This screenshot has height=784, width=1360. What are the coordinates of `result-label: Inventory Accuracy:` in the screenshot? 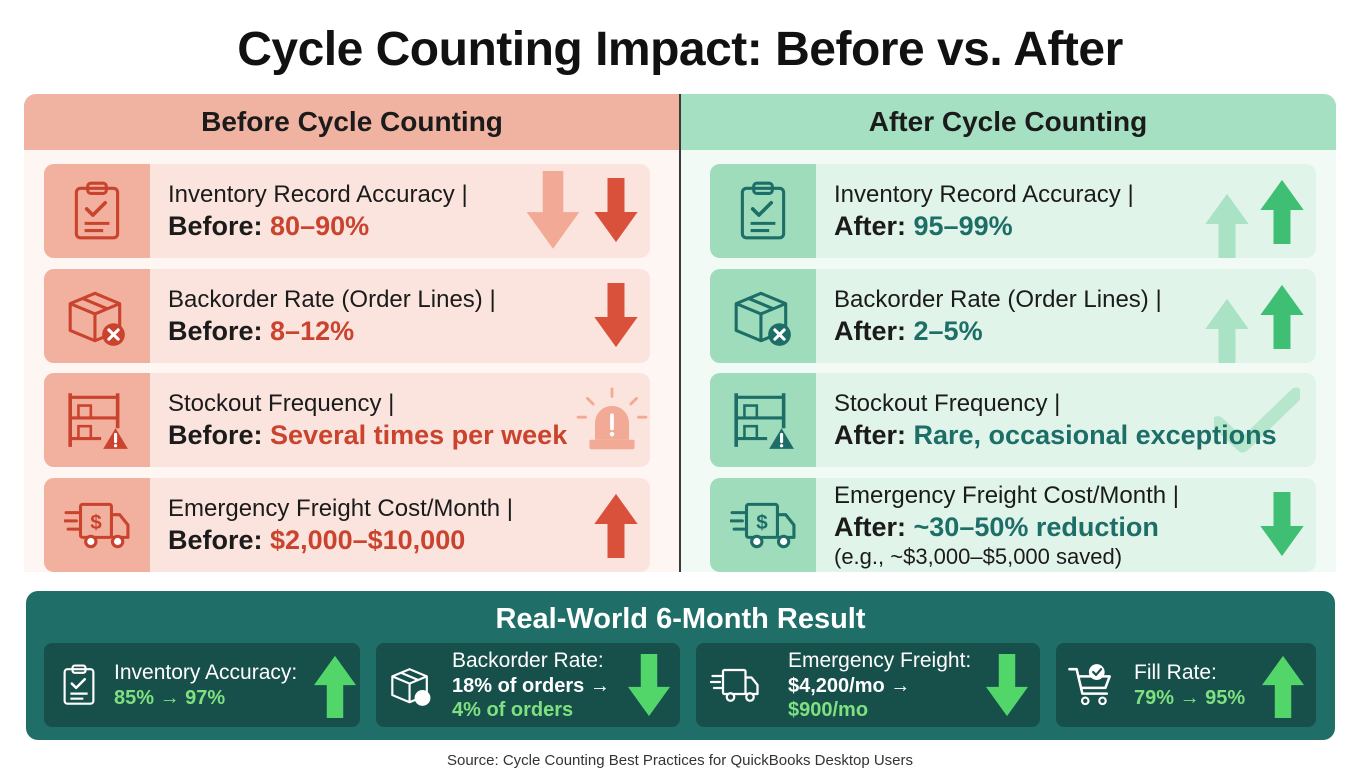 It's located at (206, 673).